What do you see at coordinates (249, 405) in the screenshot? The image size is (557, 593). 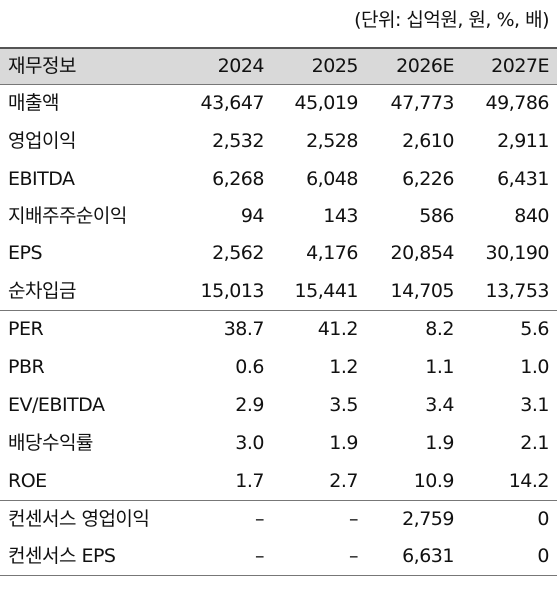 I see `cell-value: 2.9` at bounding box center [249, 405].